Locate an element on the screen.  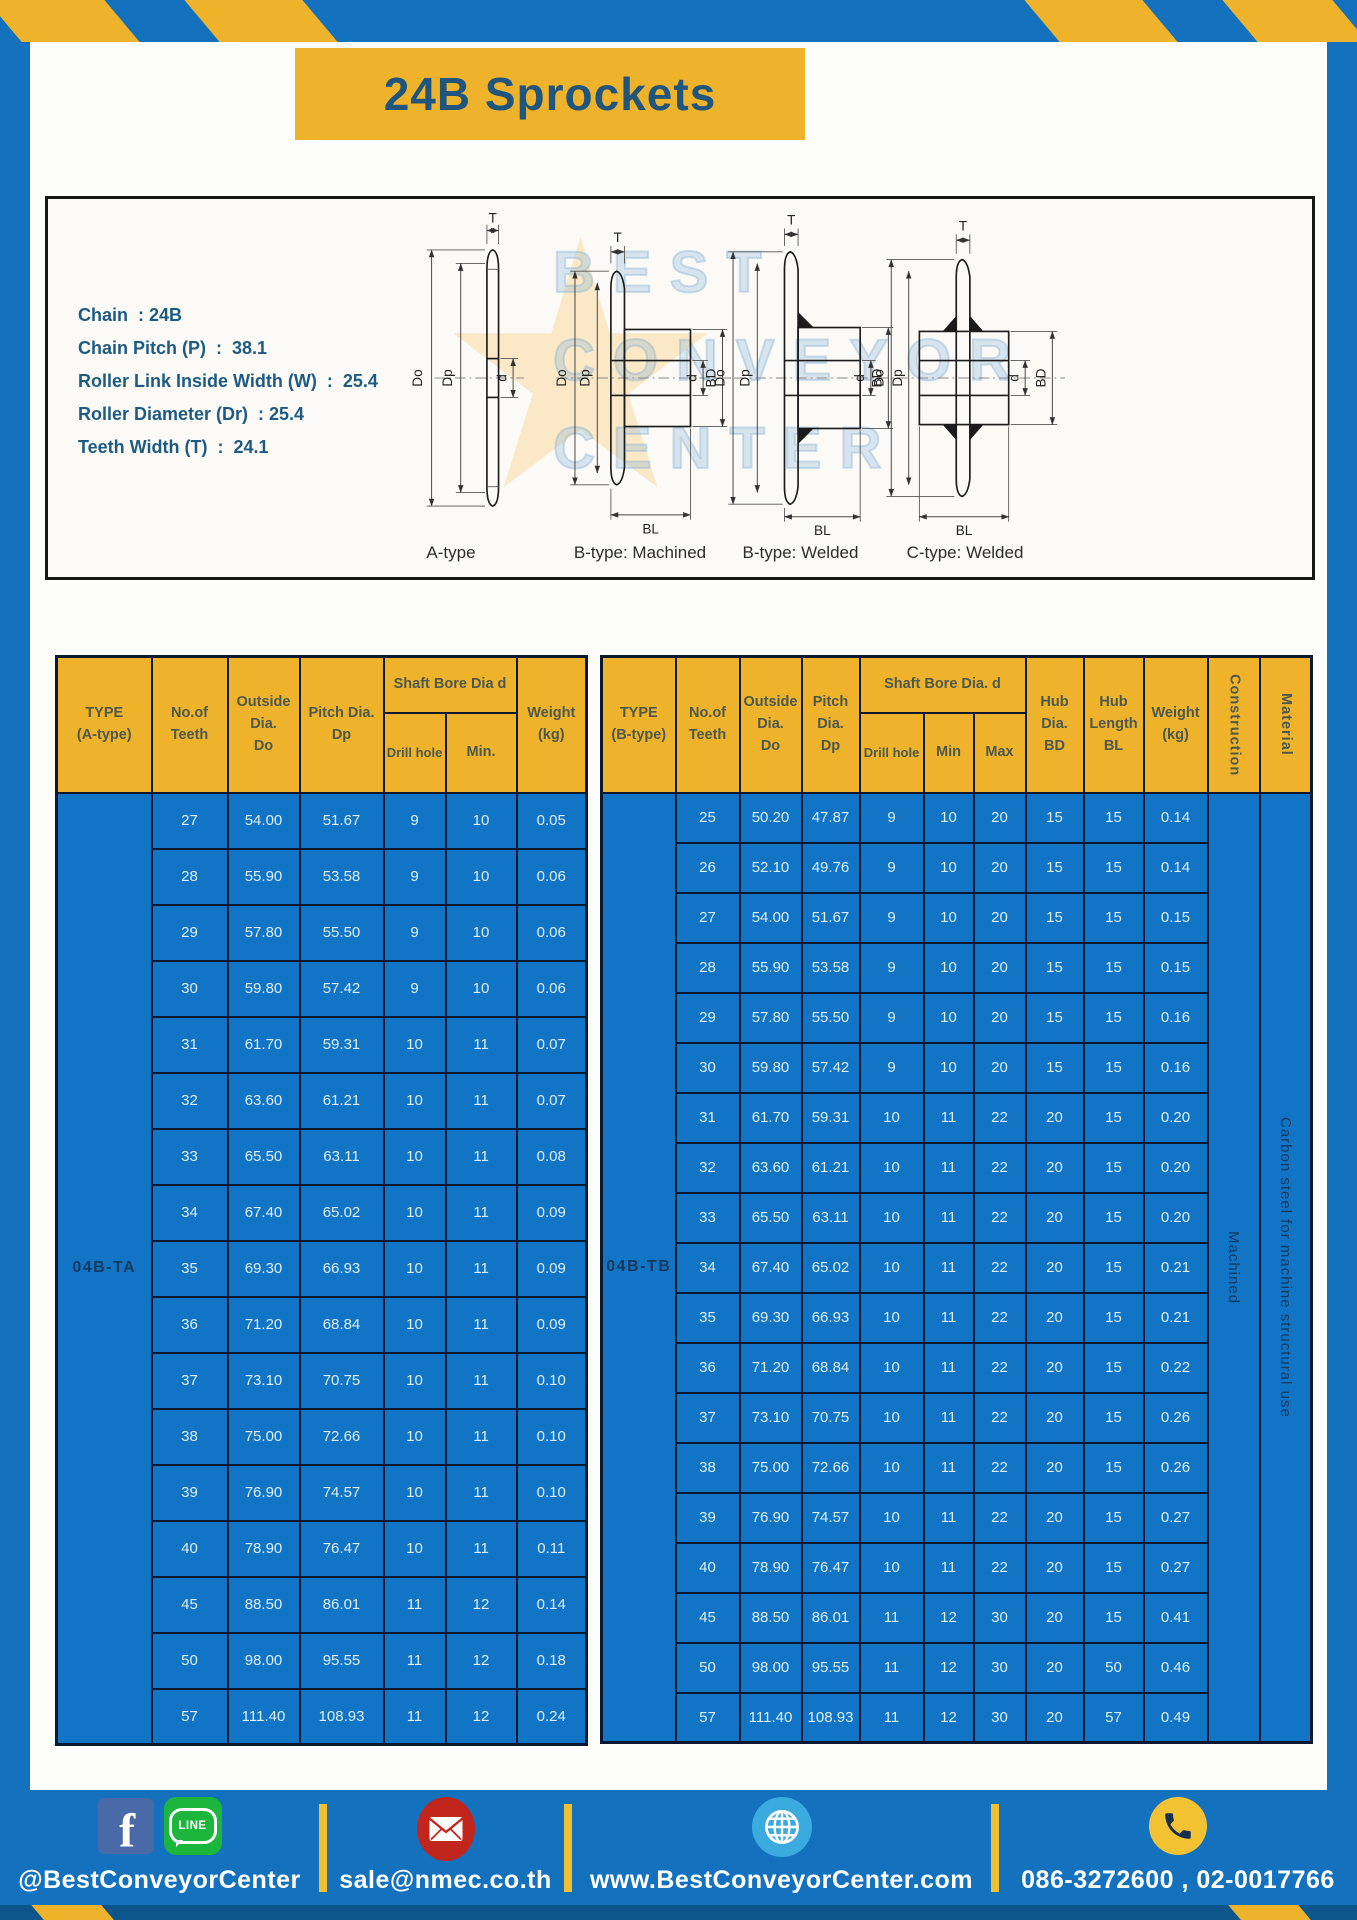
table-cell: 73.10 is located at coordinates (263, 1380).